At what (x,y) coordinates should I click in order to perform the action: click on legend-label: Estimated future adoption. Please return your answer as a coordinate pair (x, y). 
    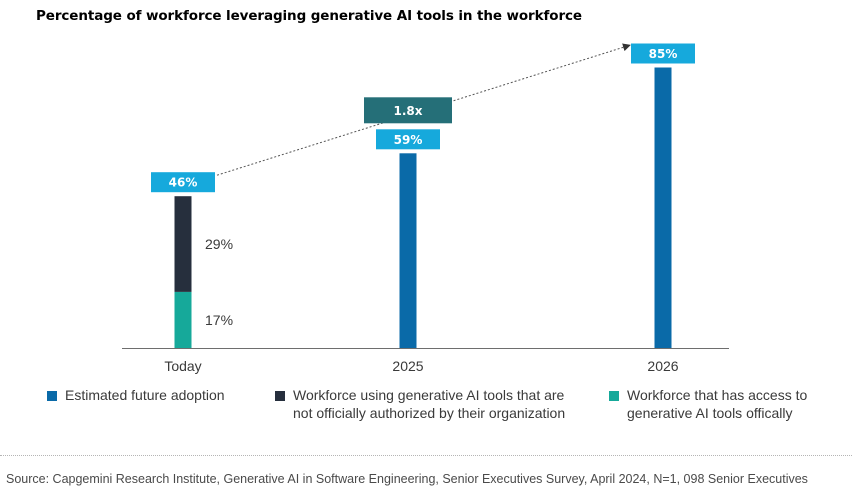
    Looking at the image, I should click on (145, 395).